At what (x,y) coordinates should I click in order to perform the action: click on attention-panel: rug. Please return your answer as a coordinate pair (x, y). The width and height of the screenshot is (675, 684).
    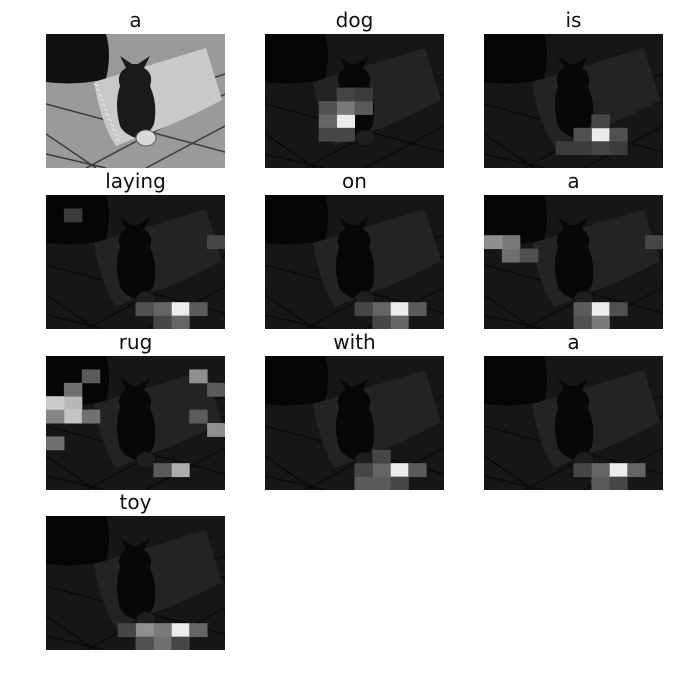
    Looking at the image, I should click on (135, 423).